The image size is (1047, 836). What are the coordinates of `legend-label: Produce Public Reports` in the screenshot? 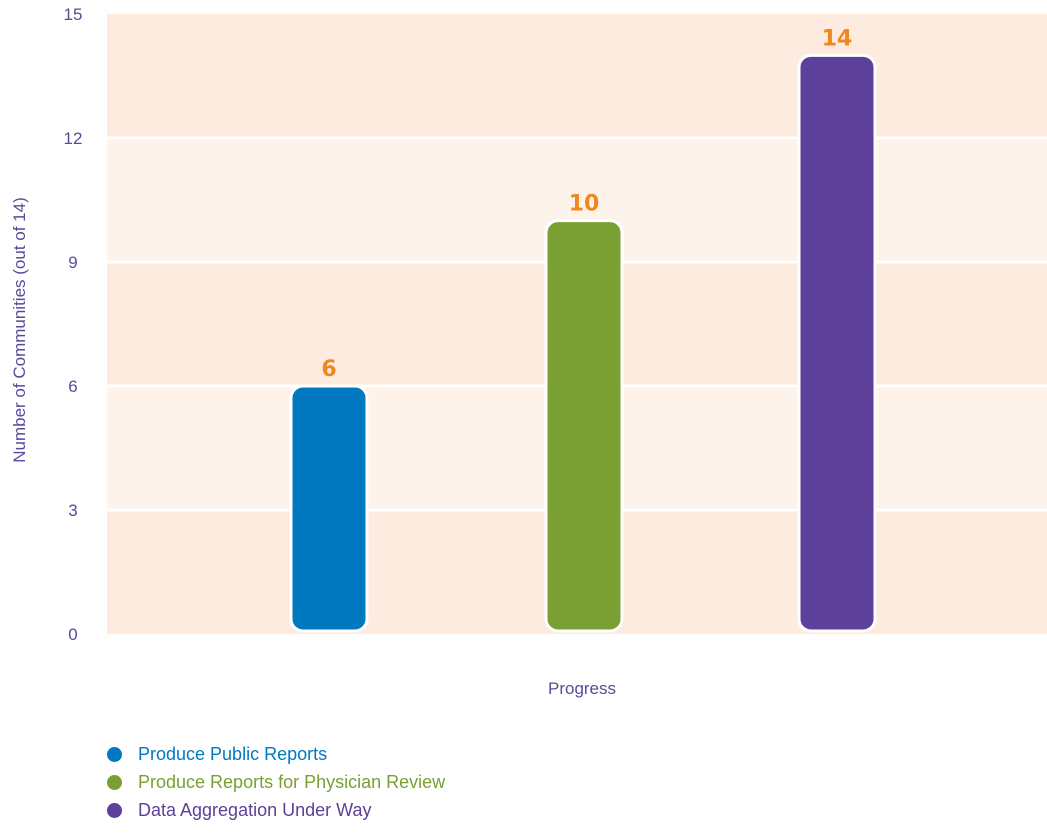 It's located at (233, 753).